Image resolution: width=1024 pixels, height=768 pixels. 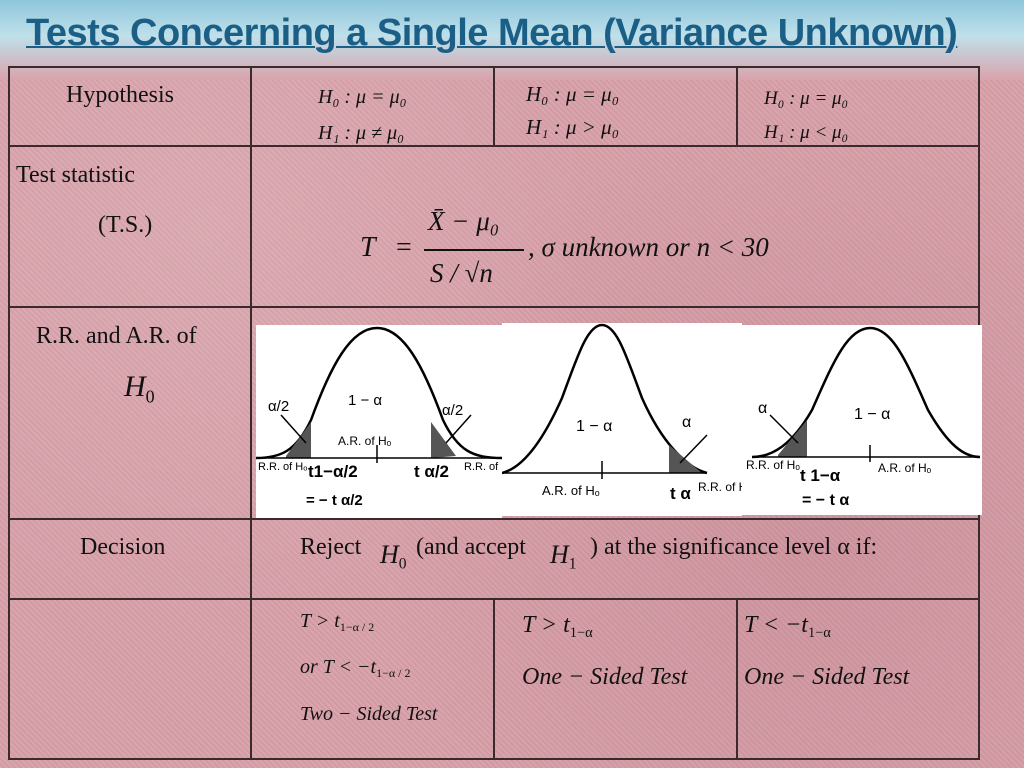 What do you see at coordinates (806, 98) in the screenshot?
I see `hyp3-h0: H₀ : μ = μ₀` at bounding box center [806, 98].